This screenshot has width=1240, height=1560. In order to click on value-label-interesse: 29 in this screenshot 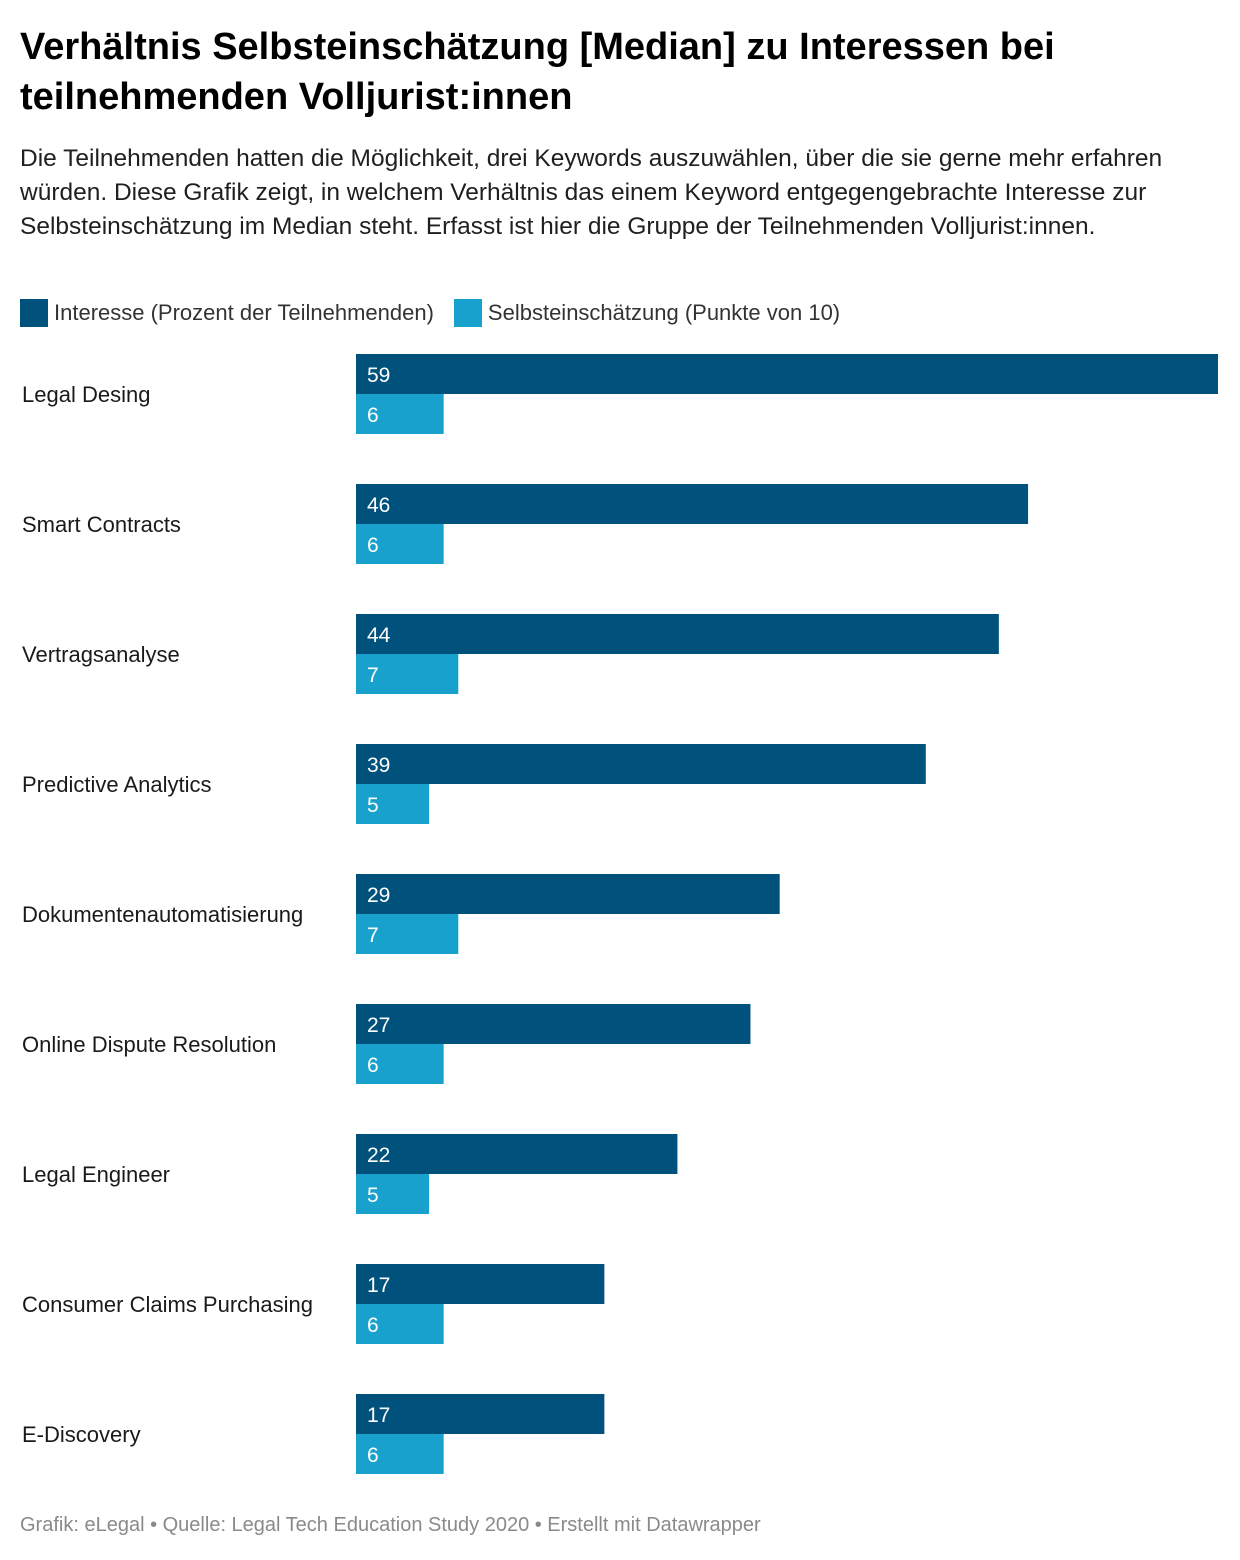, I will do `click(378, 895)`.